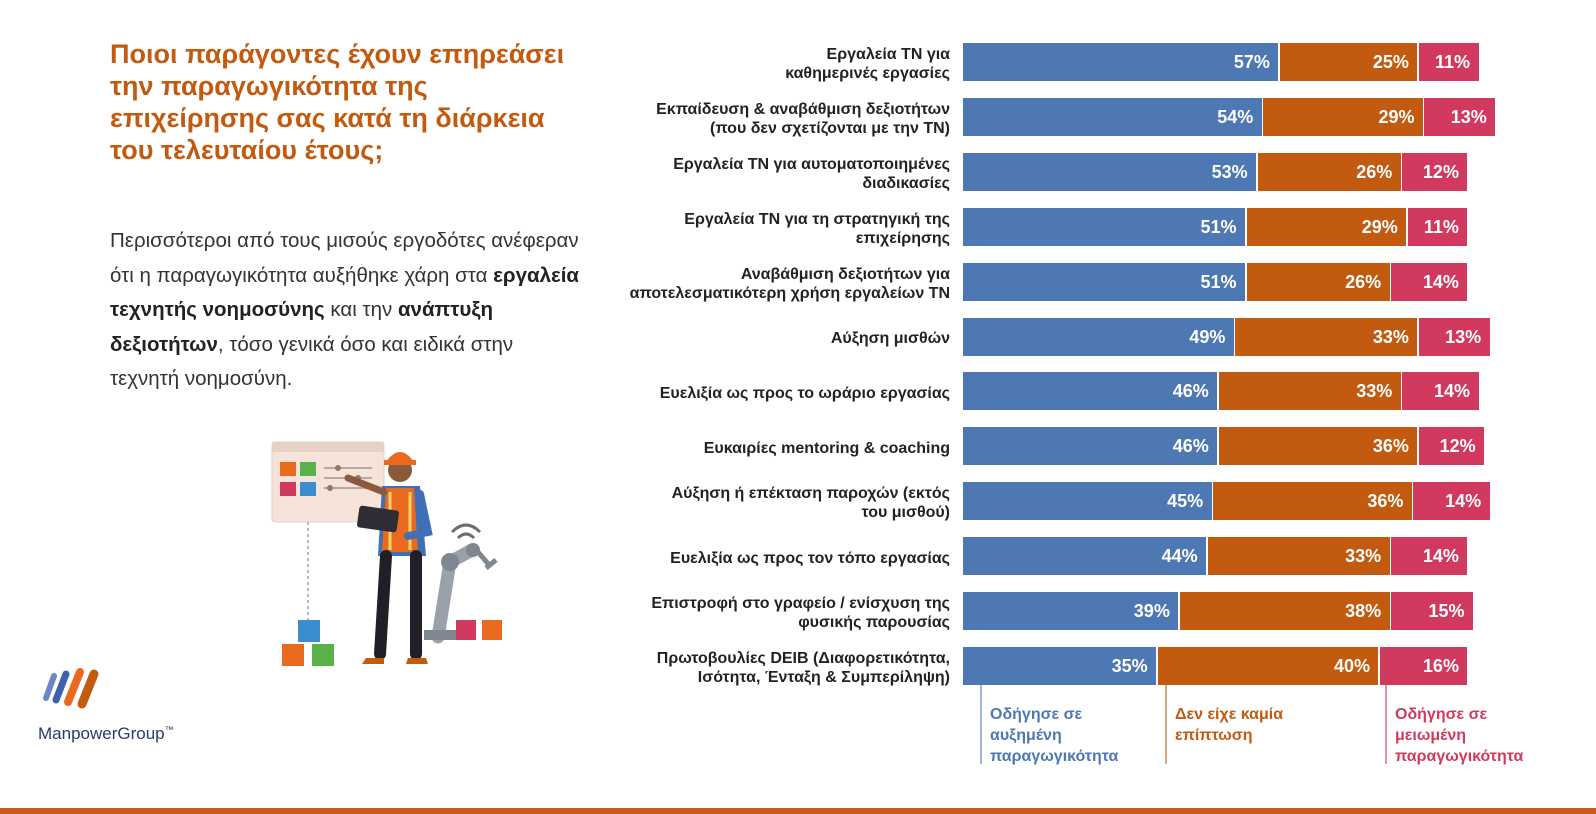 The height and width of the screenshot is (814, 1596). Describe the element at coordinates (845, 274) in the screenshot. I see `category-label-line: Αναβάθμιση δεξιοτήτων για` at that location.